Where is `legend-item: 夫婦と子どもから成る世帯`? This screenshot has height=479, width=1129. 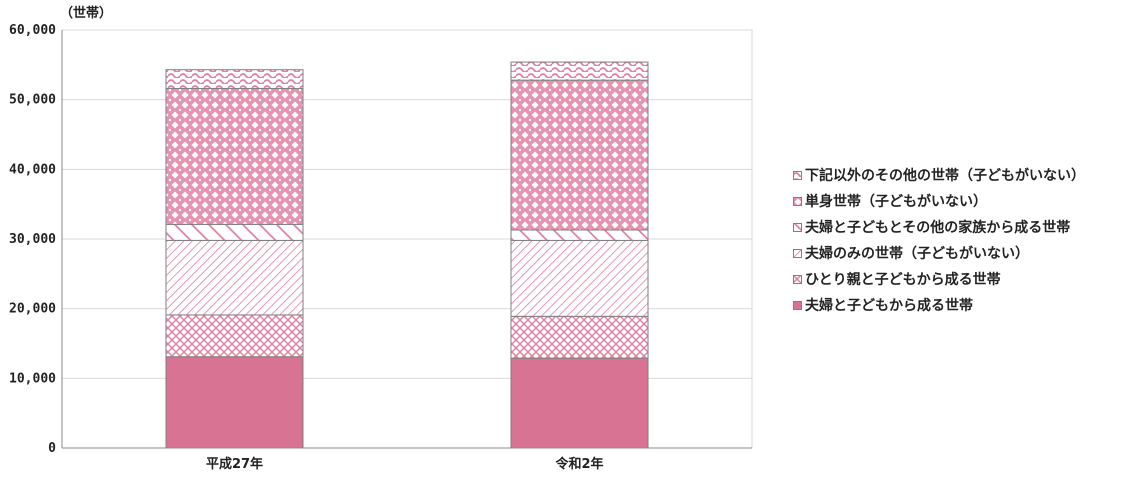
legend-item: 夫婦と子どもから成る世帯 is located at coordinates (939, 305).